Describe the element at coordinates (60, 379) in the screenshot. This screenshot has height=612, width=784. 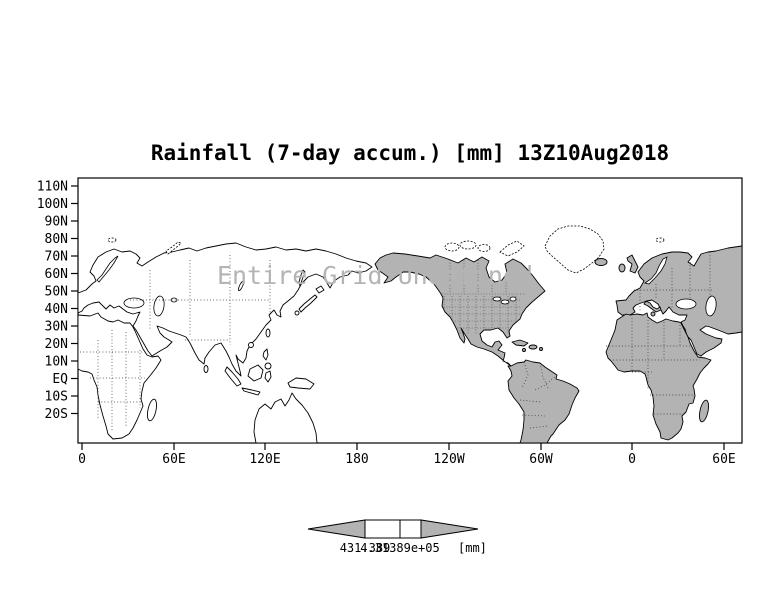
I see `lat-axis-label: EQ` at that location.